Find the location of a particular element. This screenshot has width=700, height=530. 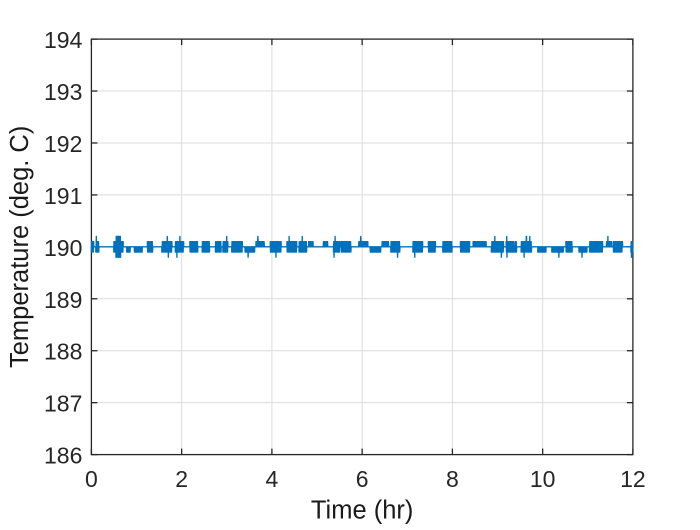

x-tick-label: 2 is located at coordinates (181, 479).